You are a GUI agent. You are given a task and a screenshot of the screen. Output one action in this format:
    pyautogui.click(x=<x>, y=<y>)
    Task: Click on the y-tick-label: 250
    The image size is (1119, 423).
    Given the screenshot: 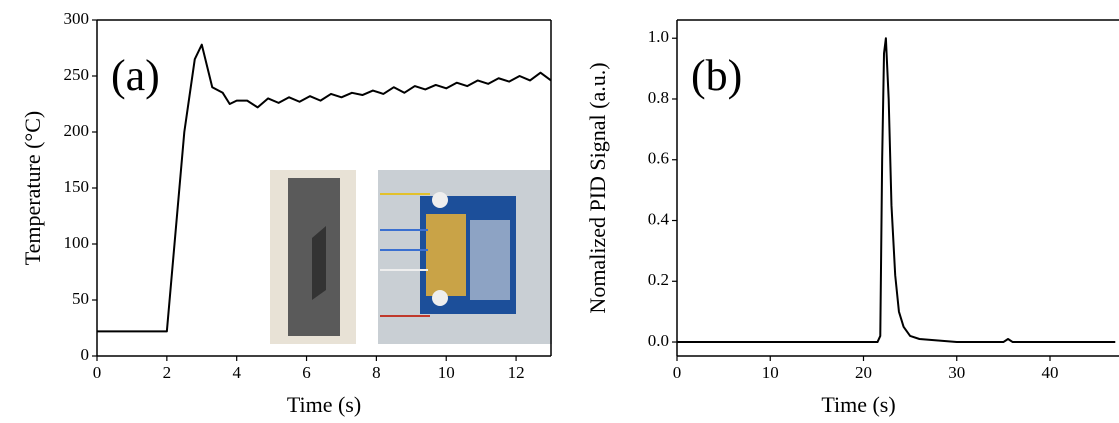 What is the action you would take?
    pyautogui.click(x=77, y=74)
    